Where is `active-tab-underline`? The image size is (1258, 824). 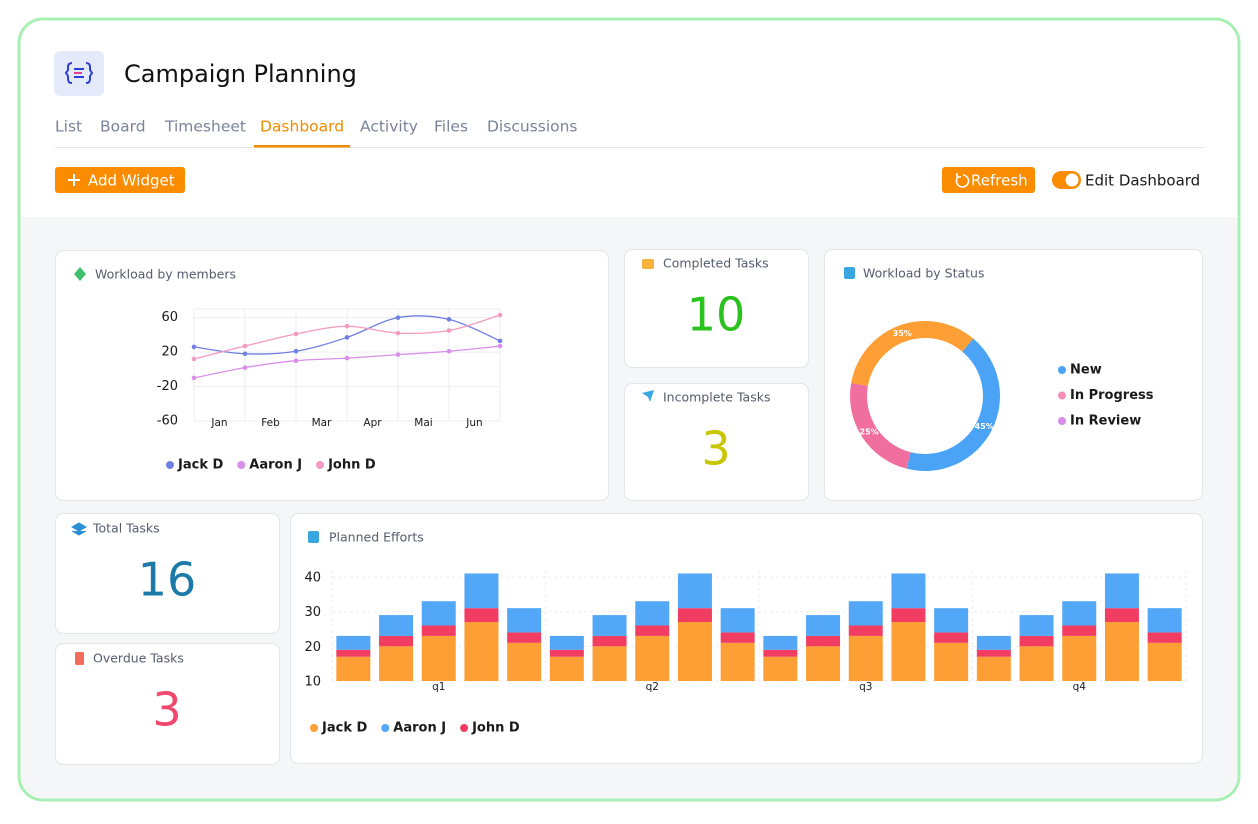 active-tab-underline is located at coordinates (302, 146).